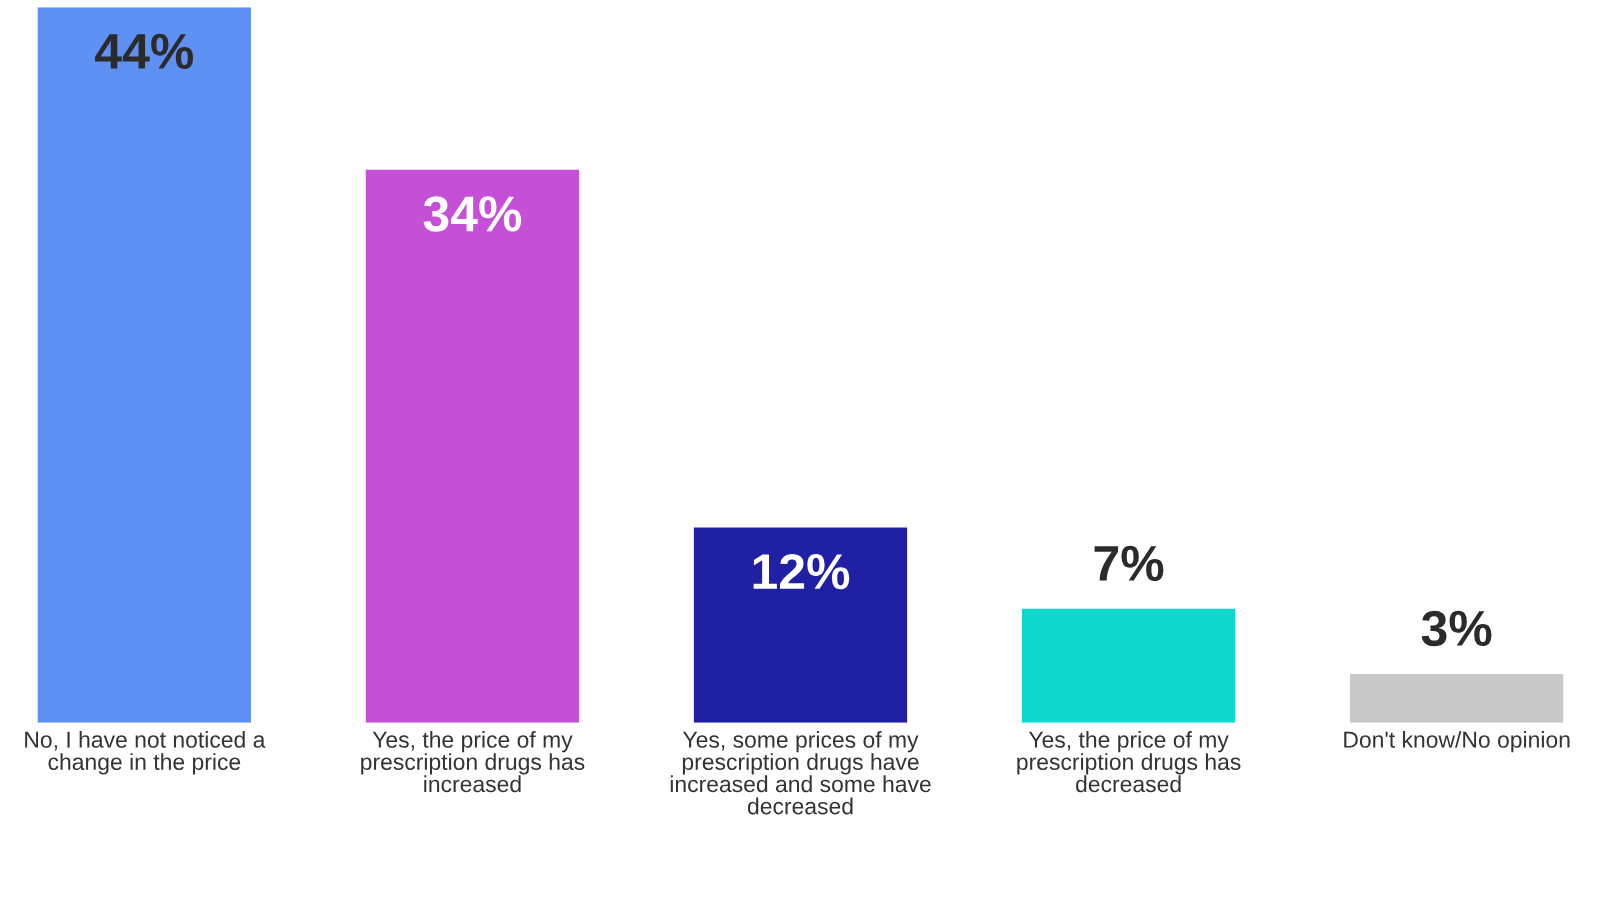 This screenshot has height=909, width=1601. Describe the element at coordinates (144, 51) in the screenshot. I see `data-label: 44%` at that location.